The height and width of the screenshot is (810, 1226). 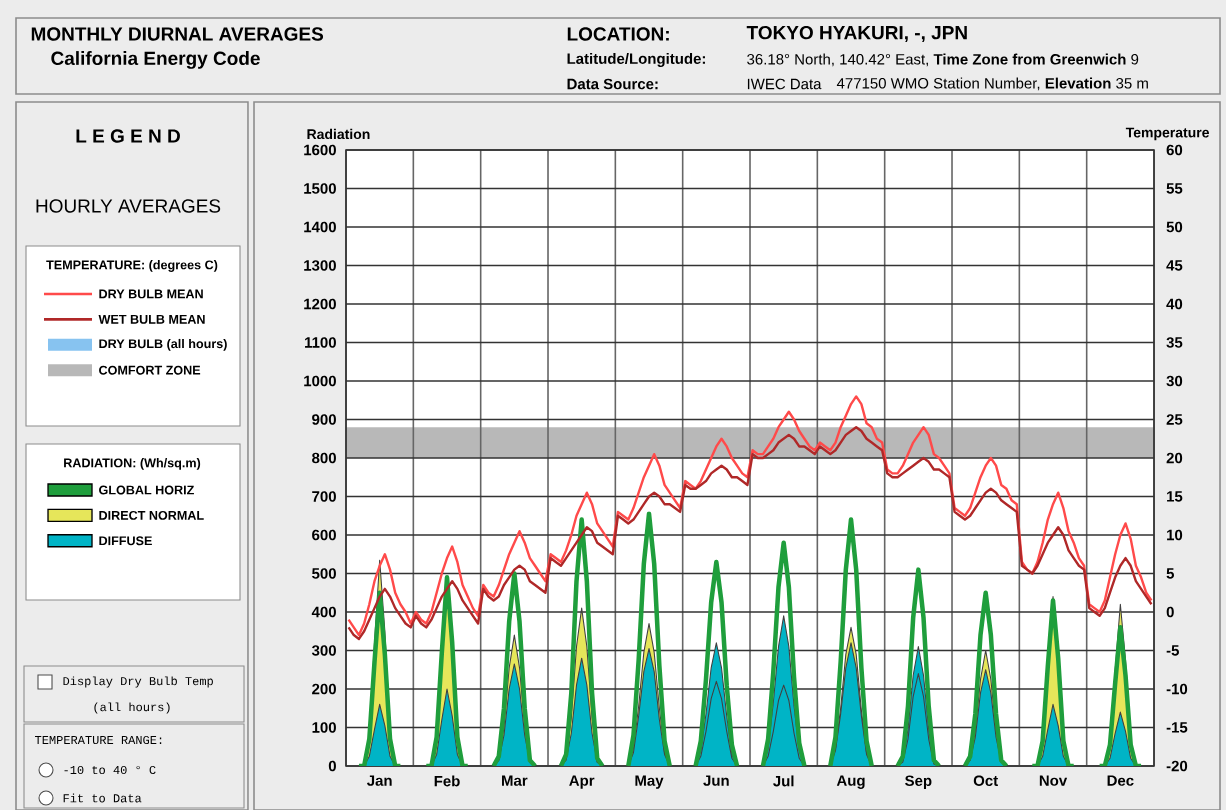 I want to click on text: MONTHLY DIURNAL AVERAGES, so click(x=177, y=33).